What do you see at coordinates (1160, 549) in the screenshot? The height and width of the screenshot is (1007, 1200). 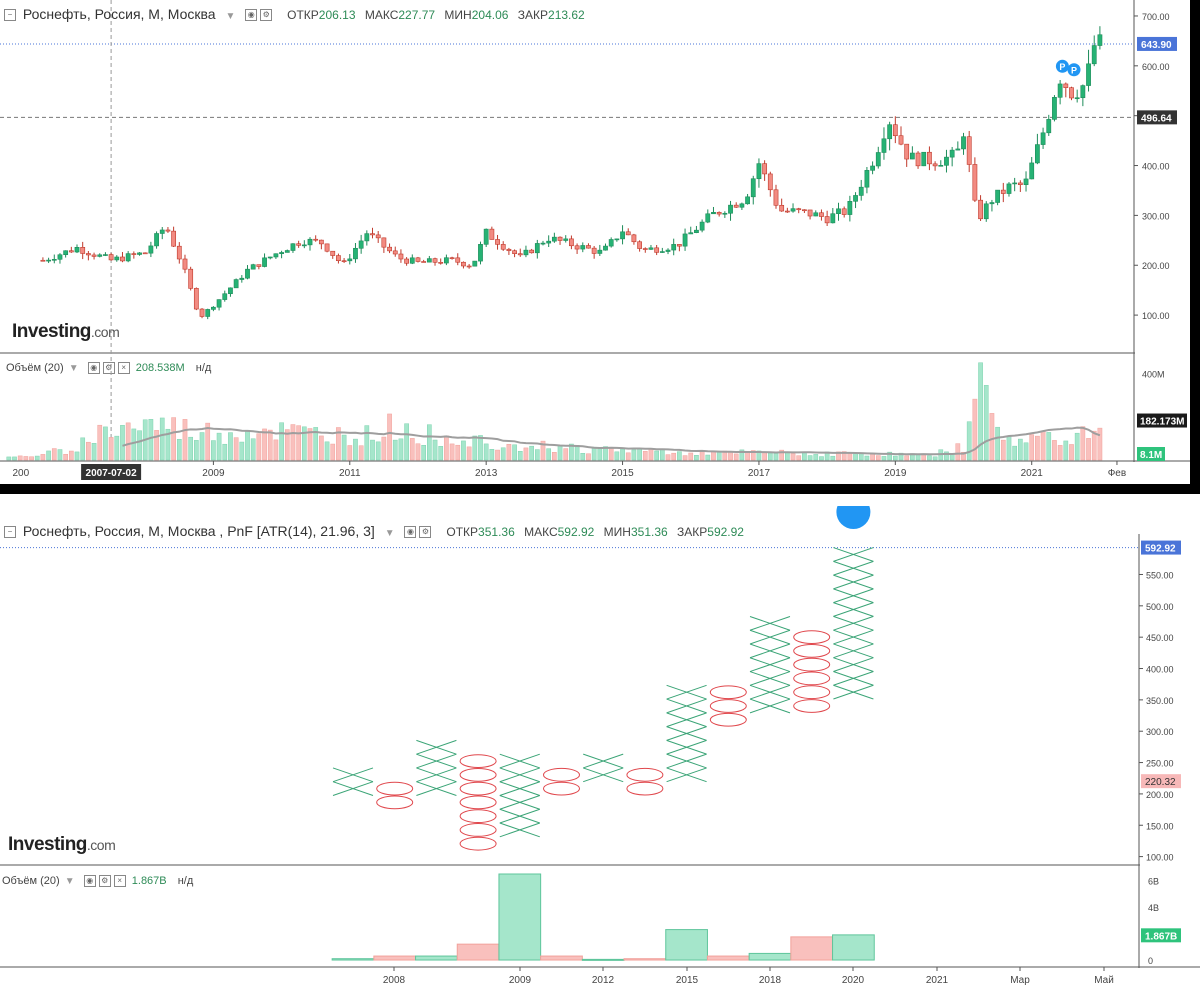 I see `current-price-label-text: 592.92` at bounding box center [1160, 549].